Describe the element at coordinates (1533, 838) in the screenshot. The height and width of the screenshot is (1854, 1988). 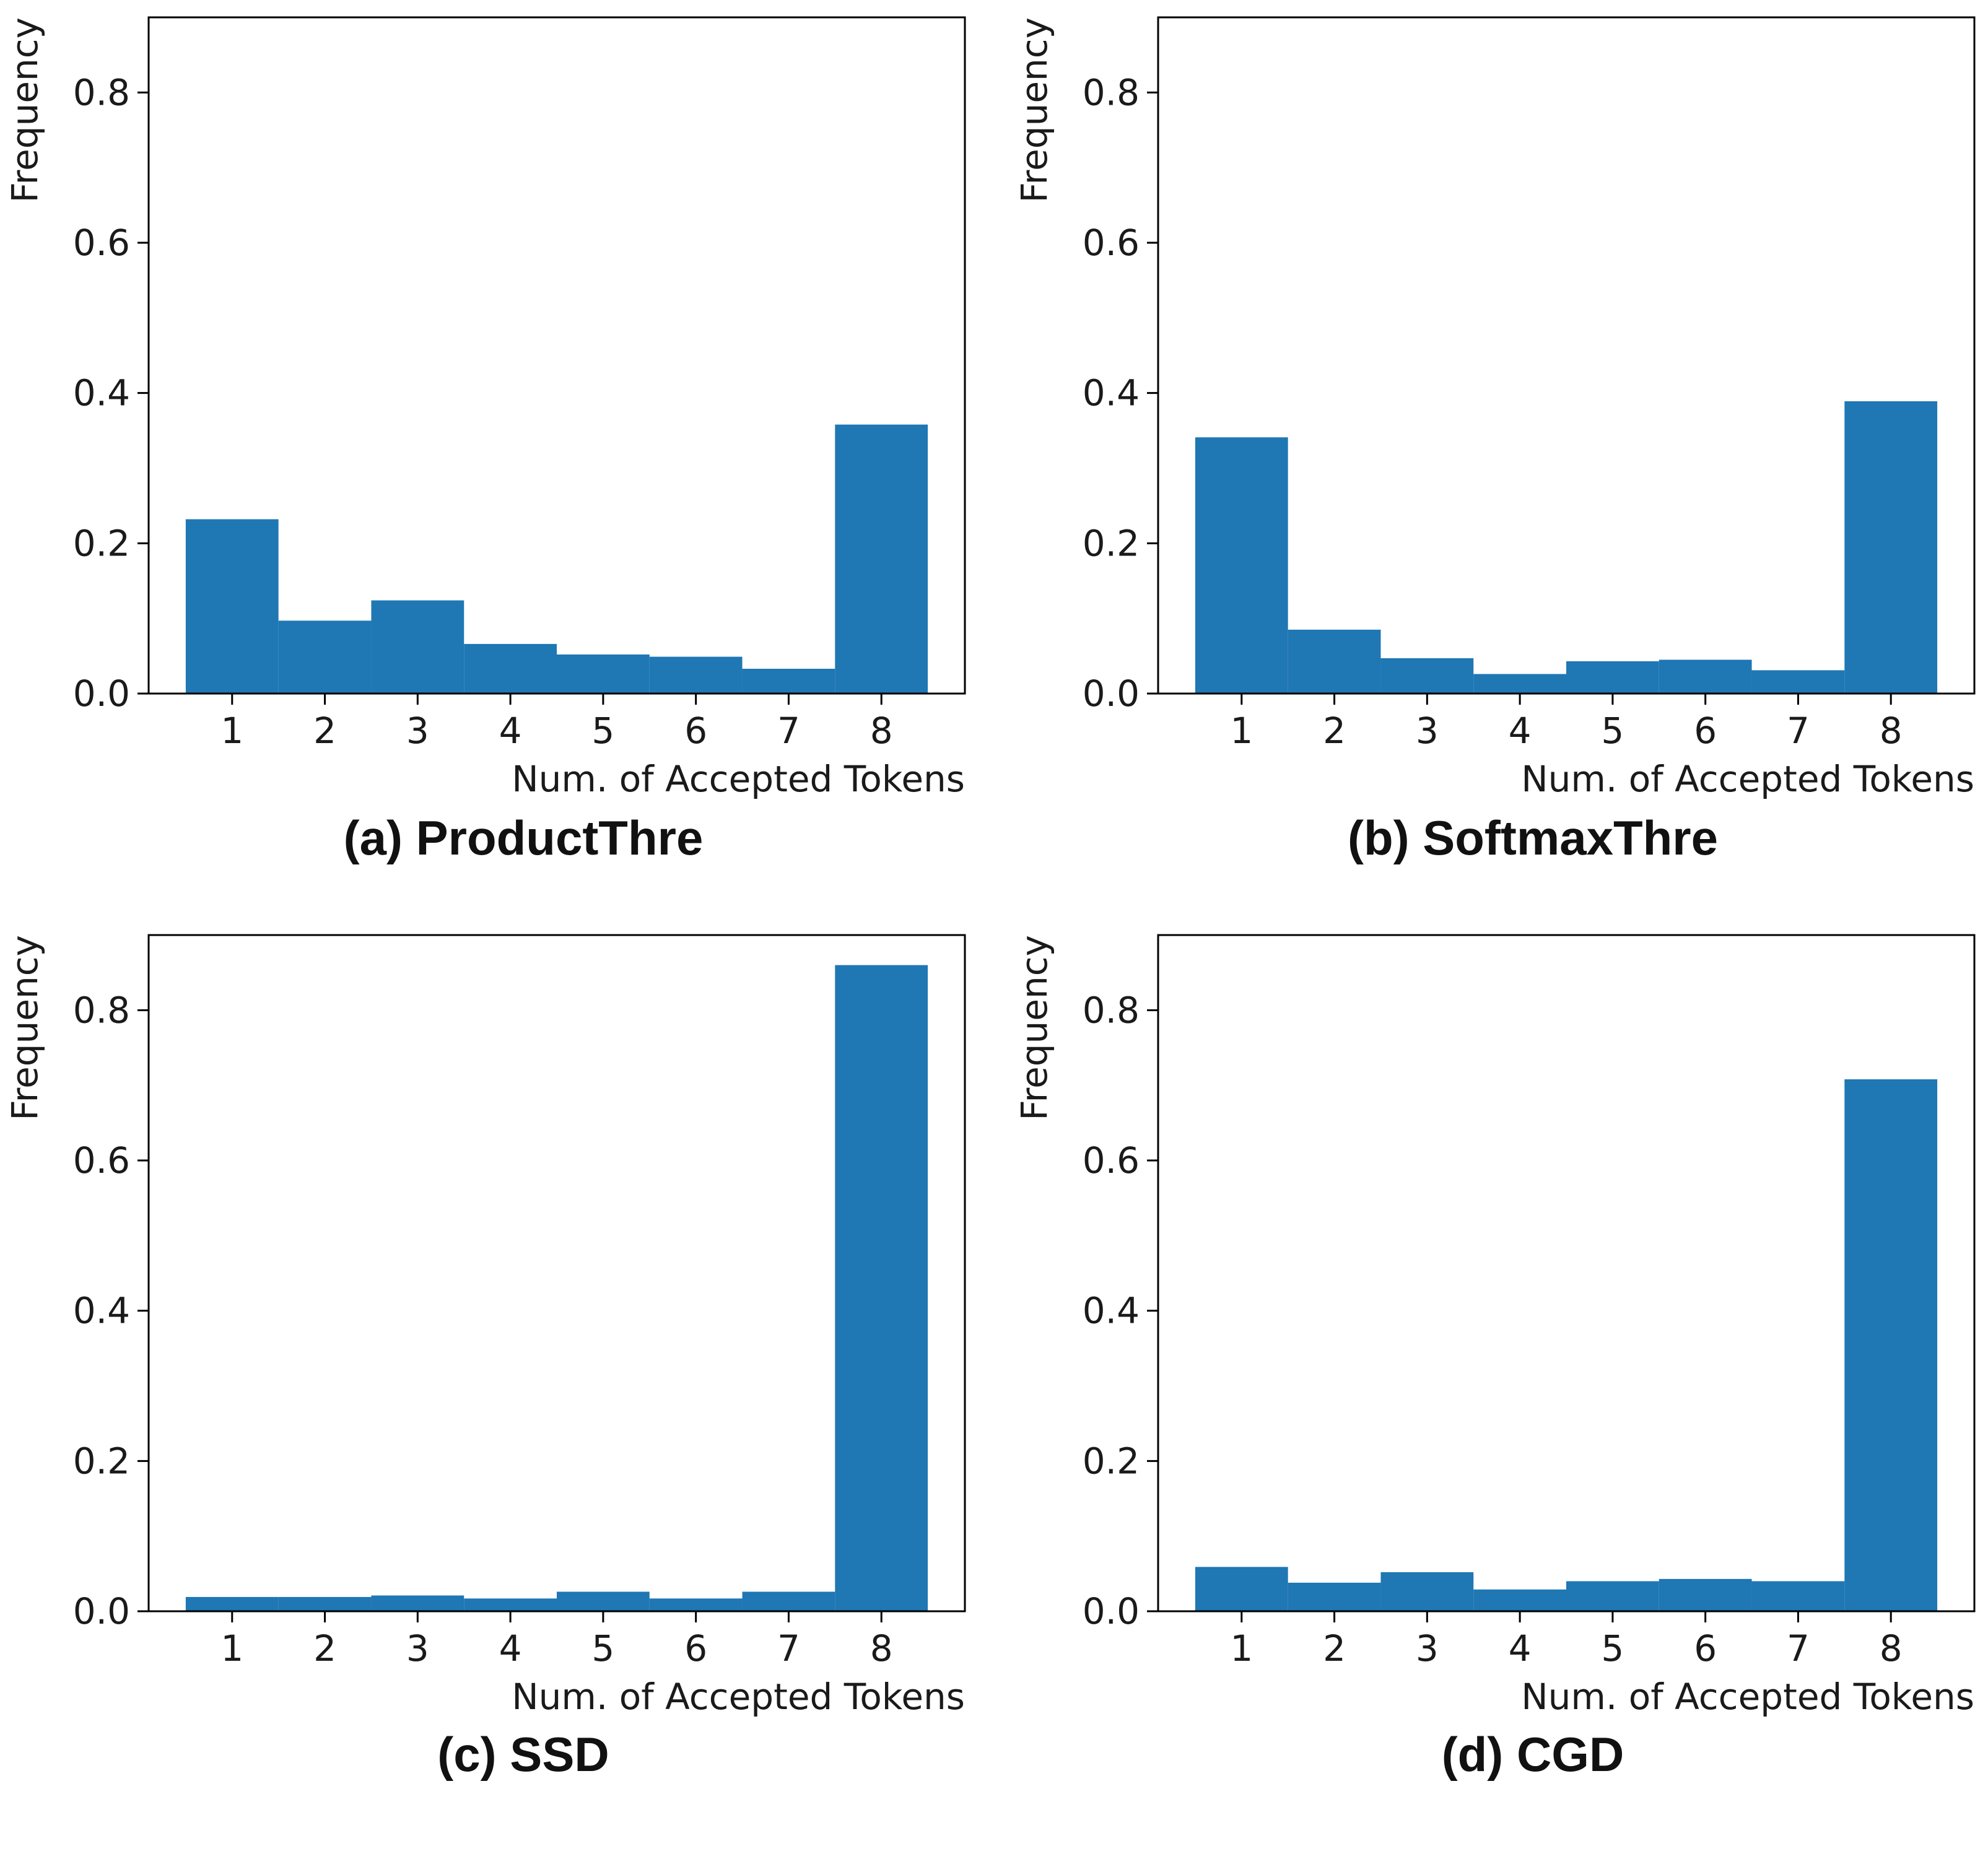
I see `panel-caption: (b) SoftmaxThre` at that location.